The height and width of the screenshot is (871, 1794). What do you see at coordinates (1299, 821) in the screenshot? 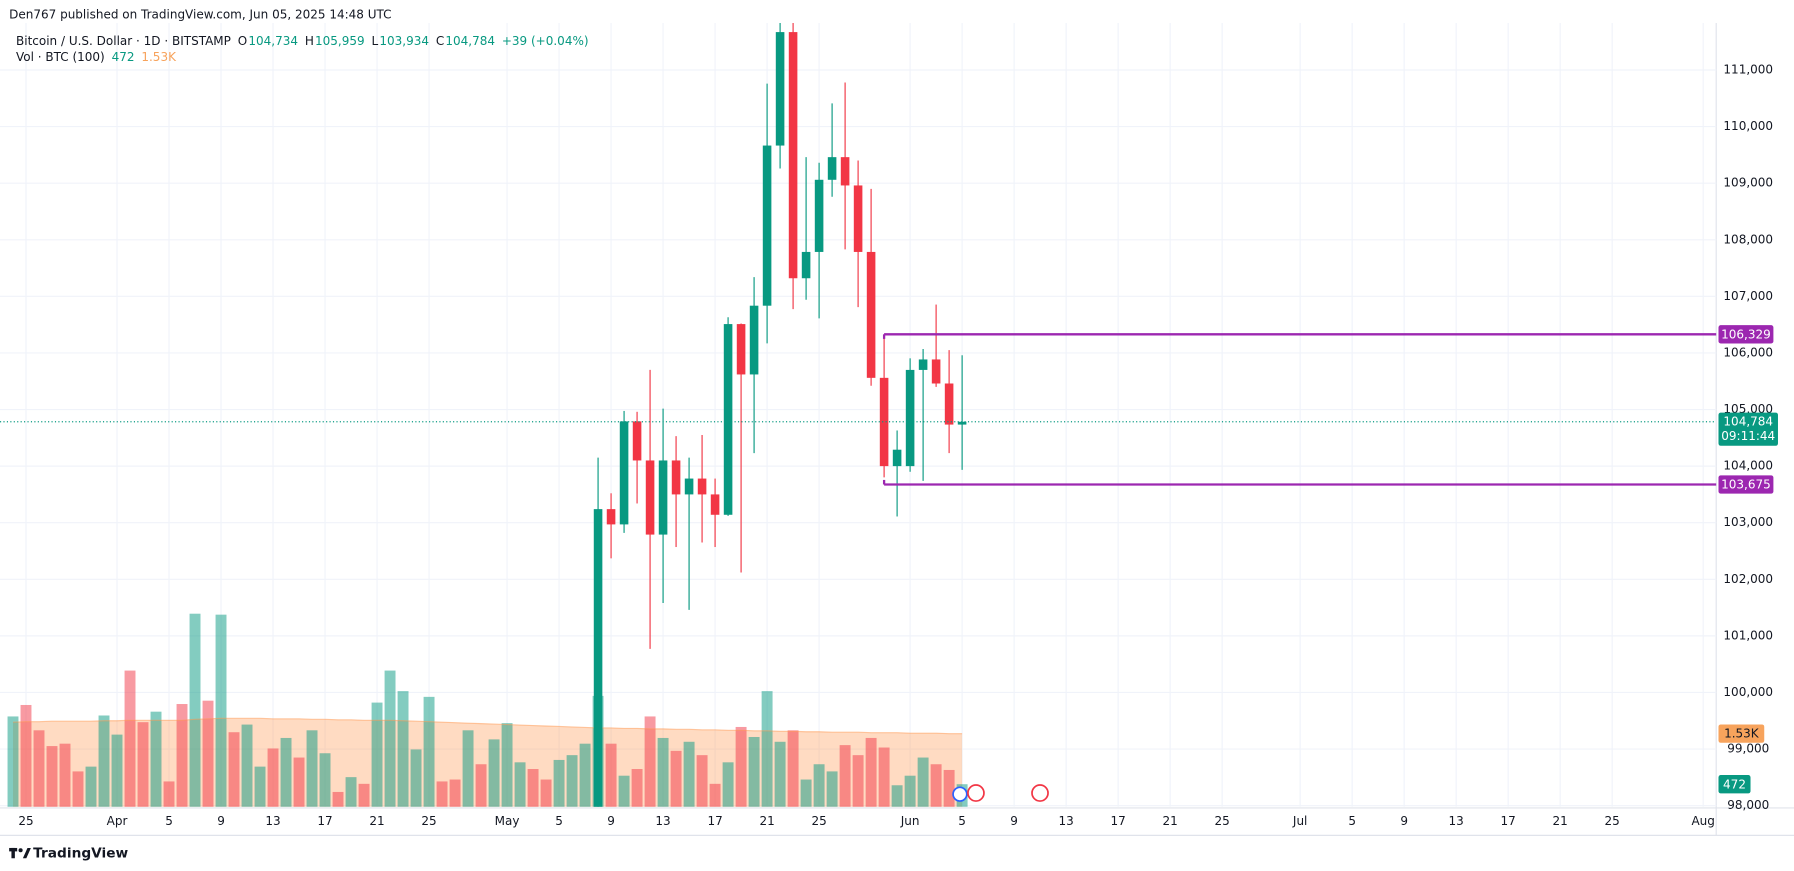
I see `x-tick-label: Jul` at bounding box center [1299, 821].